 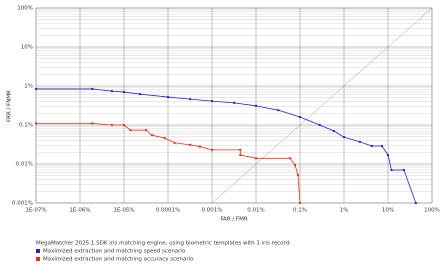 I want to click on x-tick-label: 0.001%, so click(x=212, y=211).